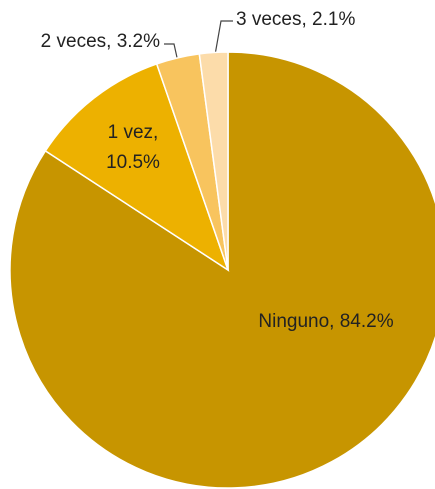 The height and width of the screenshot is (489, 435). Describe the element at coordinates (133, 147) in the screenshot. I see `data-label: 1 vez, 10.5%` at that location.